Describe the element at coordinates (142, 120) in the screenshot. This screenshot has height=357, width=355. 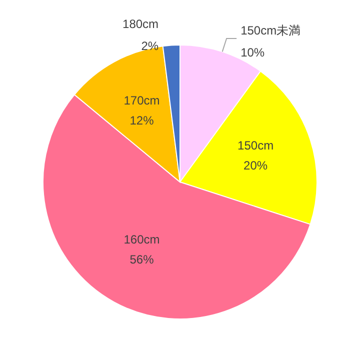
I see `data-label: 12%` at that location.